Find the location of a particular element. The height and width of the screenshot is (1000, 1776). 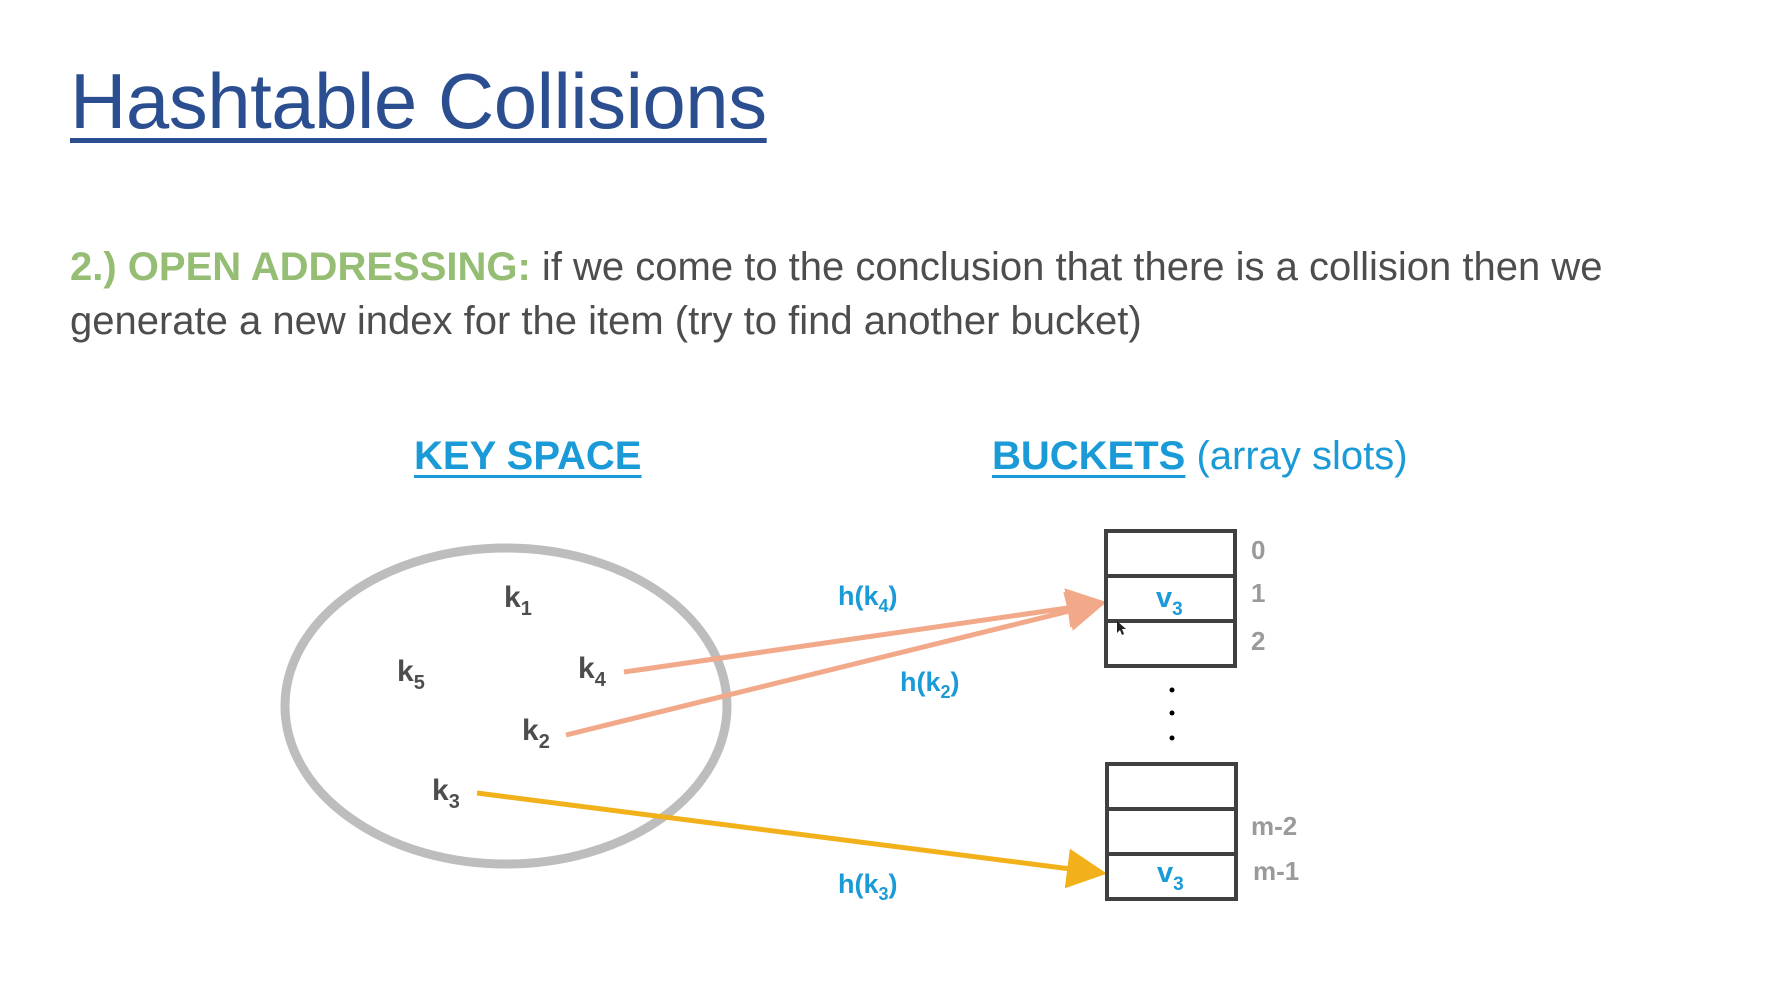

bucket-slot-m1 is located at coordinates (1171, 876).